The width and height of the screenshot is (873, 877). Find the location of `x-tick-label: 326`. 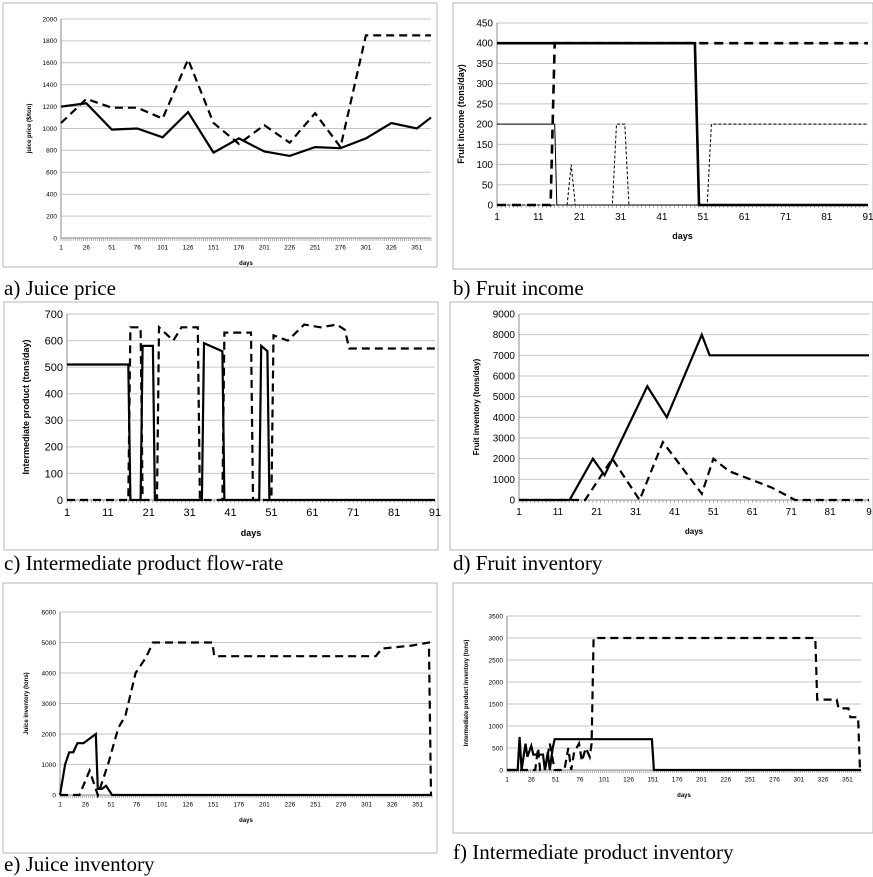

x-tick-label: 326 is located at coordinates (391, 248).